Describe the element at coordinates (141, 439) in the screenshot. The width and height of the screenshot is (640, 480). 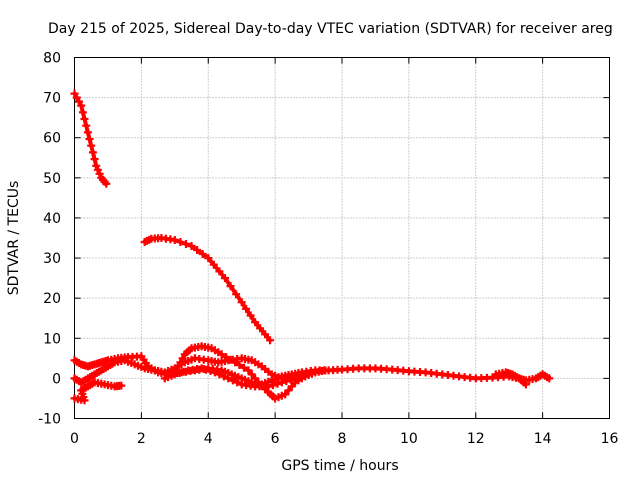
I see `x-tick-label: 2` at that location.